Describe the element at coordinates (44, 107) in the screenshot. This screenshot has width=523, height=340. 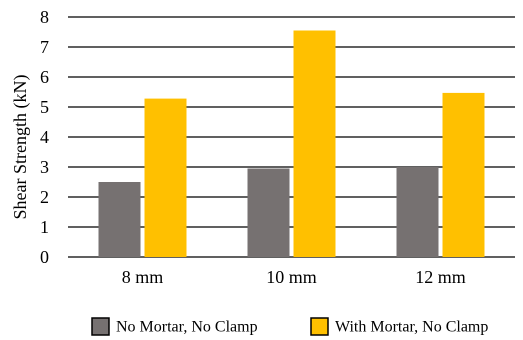
I see `y-tick-label: 5` at that location.